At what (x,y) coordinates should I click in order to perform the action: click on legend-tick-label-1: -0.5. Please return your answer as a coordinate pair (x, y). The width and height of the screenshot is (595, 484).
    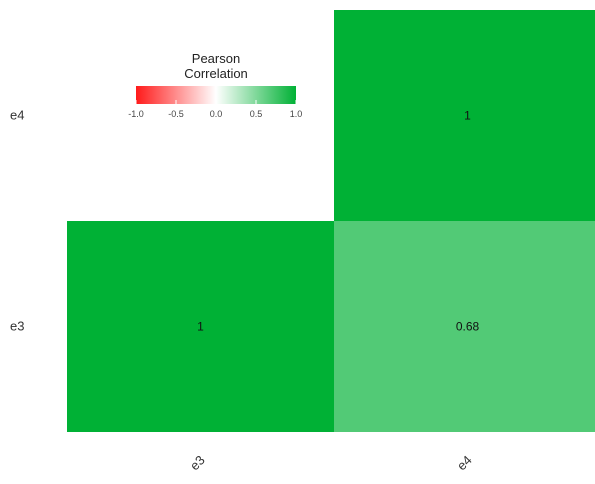
    Looking at the image, I should click on (176, 114).